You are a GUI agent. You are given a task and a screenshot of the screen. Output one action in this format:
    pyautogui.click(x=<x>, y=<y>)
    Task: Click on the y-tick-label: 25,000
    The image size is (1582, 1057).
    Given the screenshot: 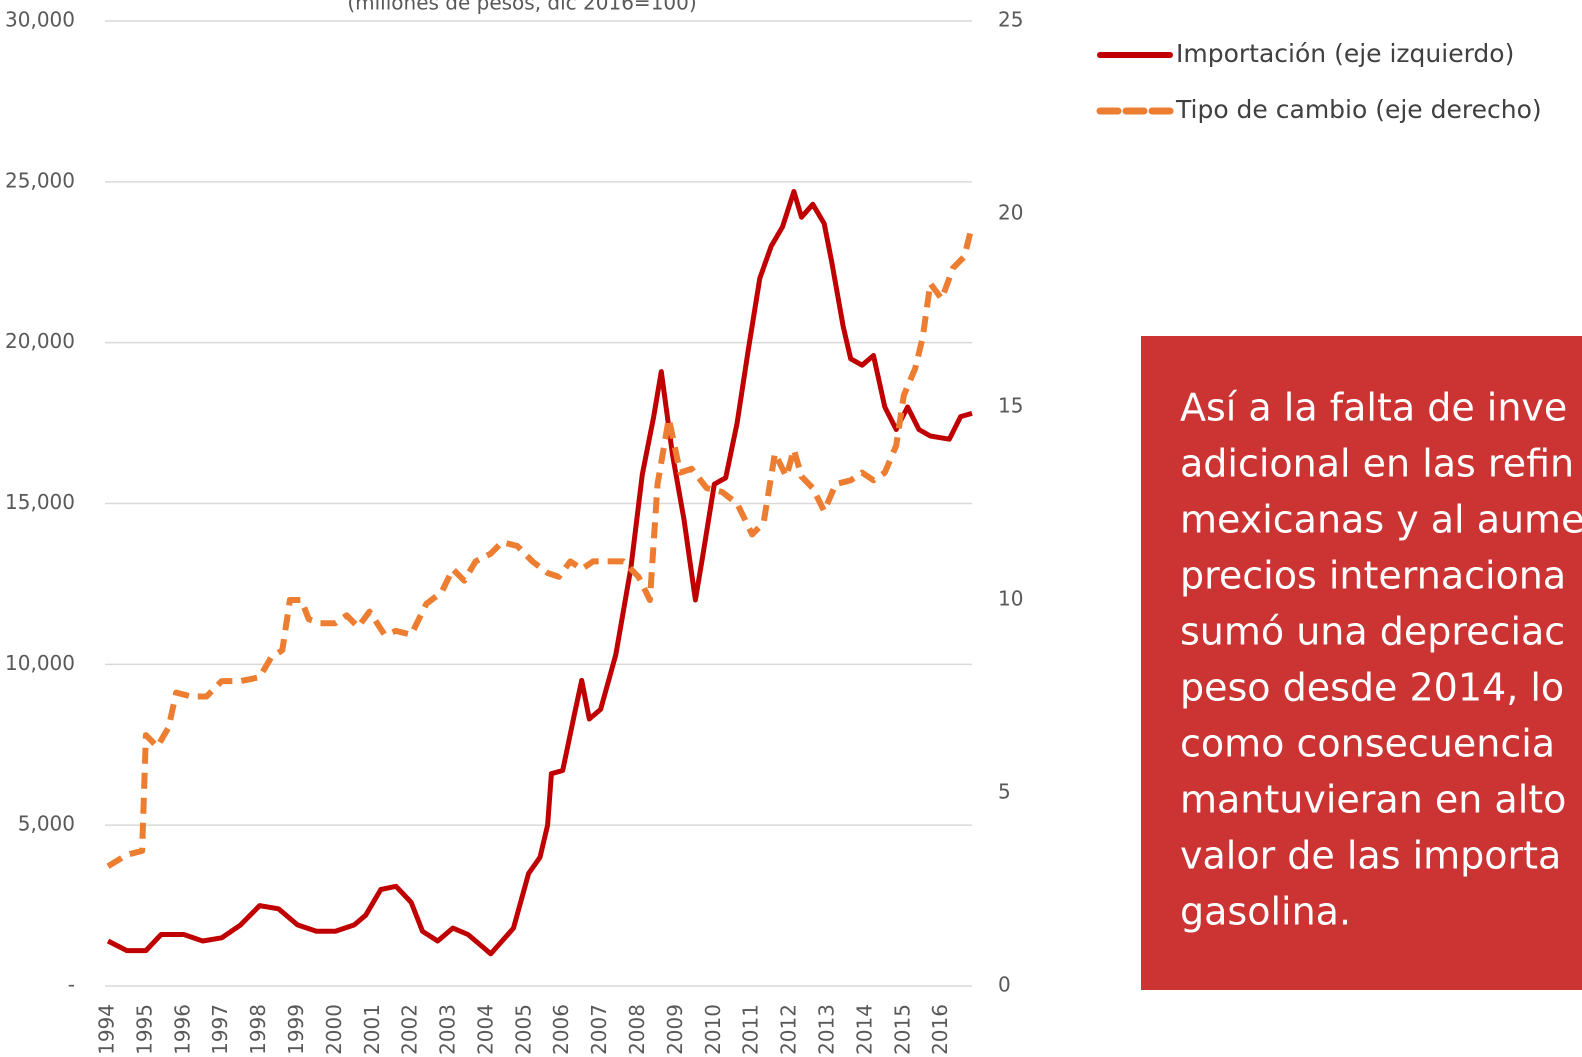 What is the action you would take?
    pyautogui.click(x=40, y=180)
    